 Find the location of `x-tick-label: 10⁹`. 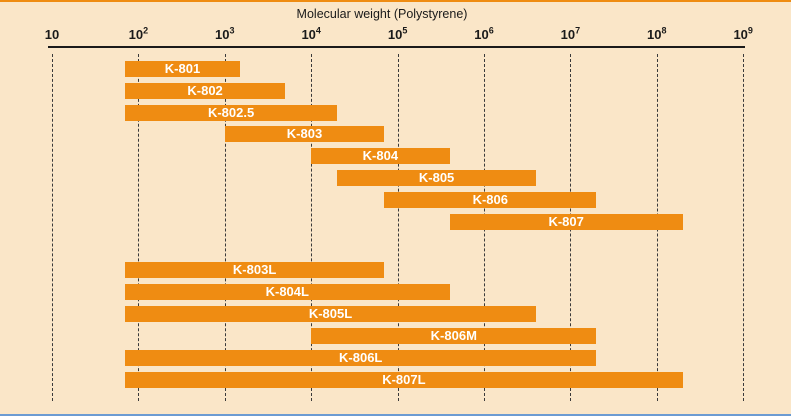

x-tick-label: 10⁹ is located at coordinates (743, 33).